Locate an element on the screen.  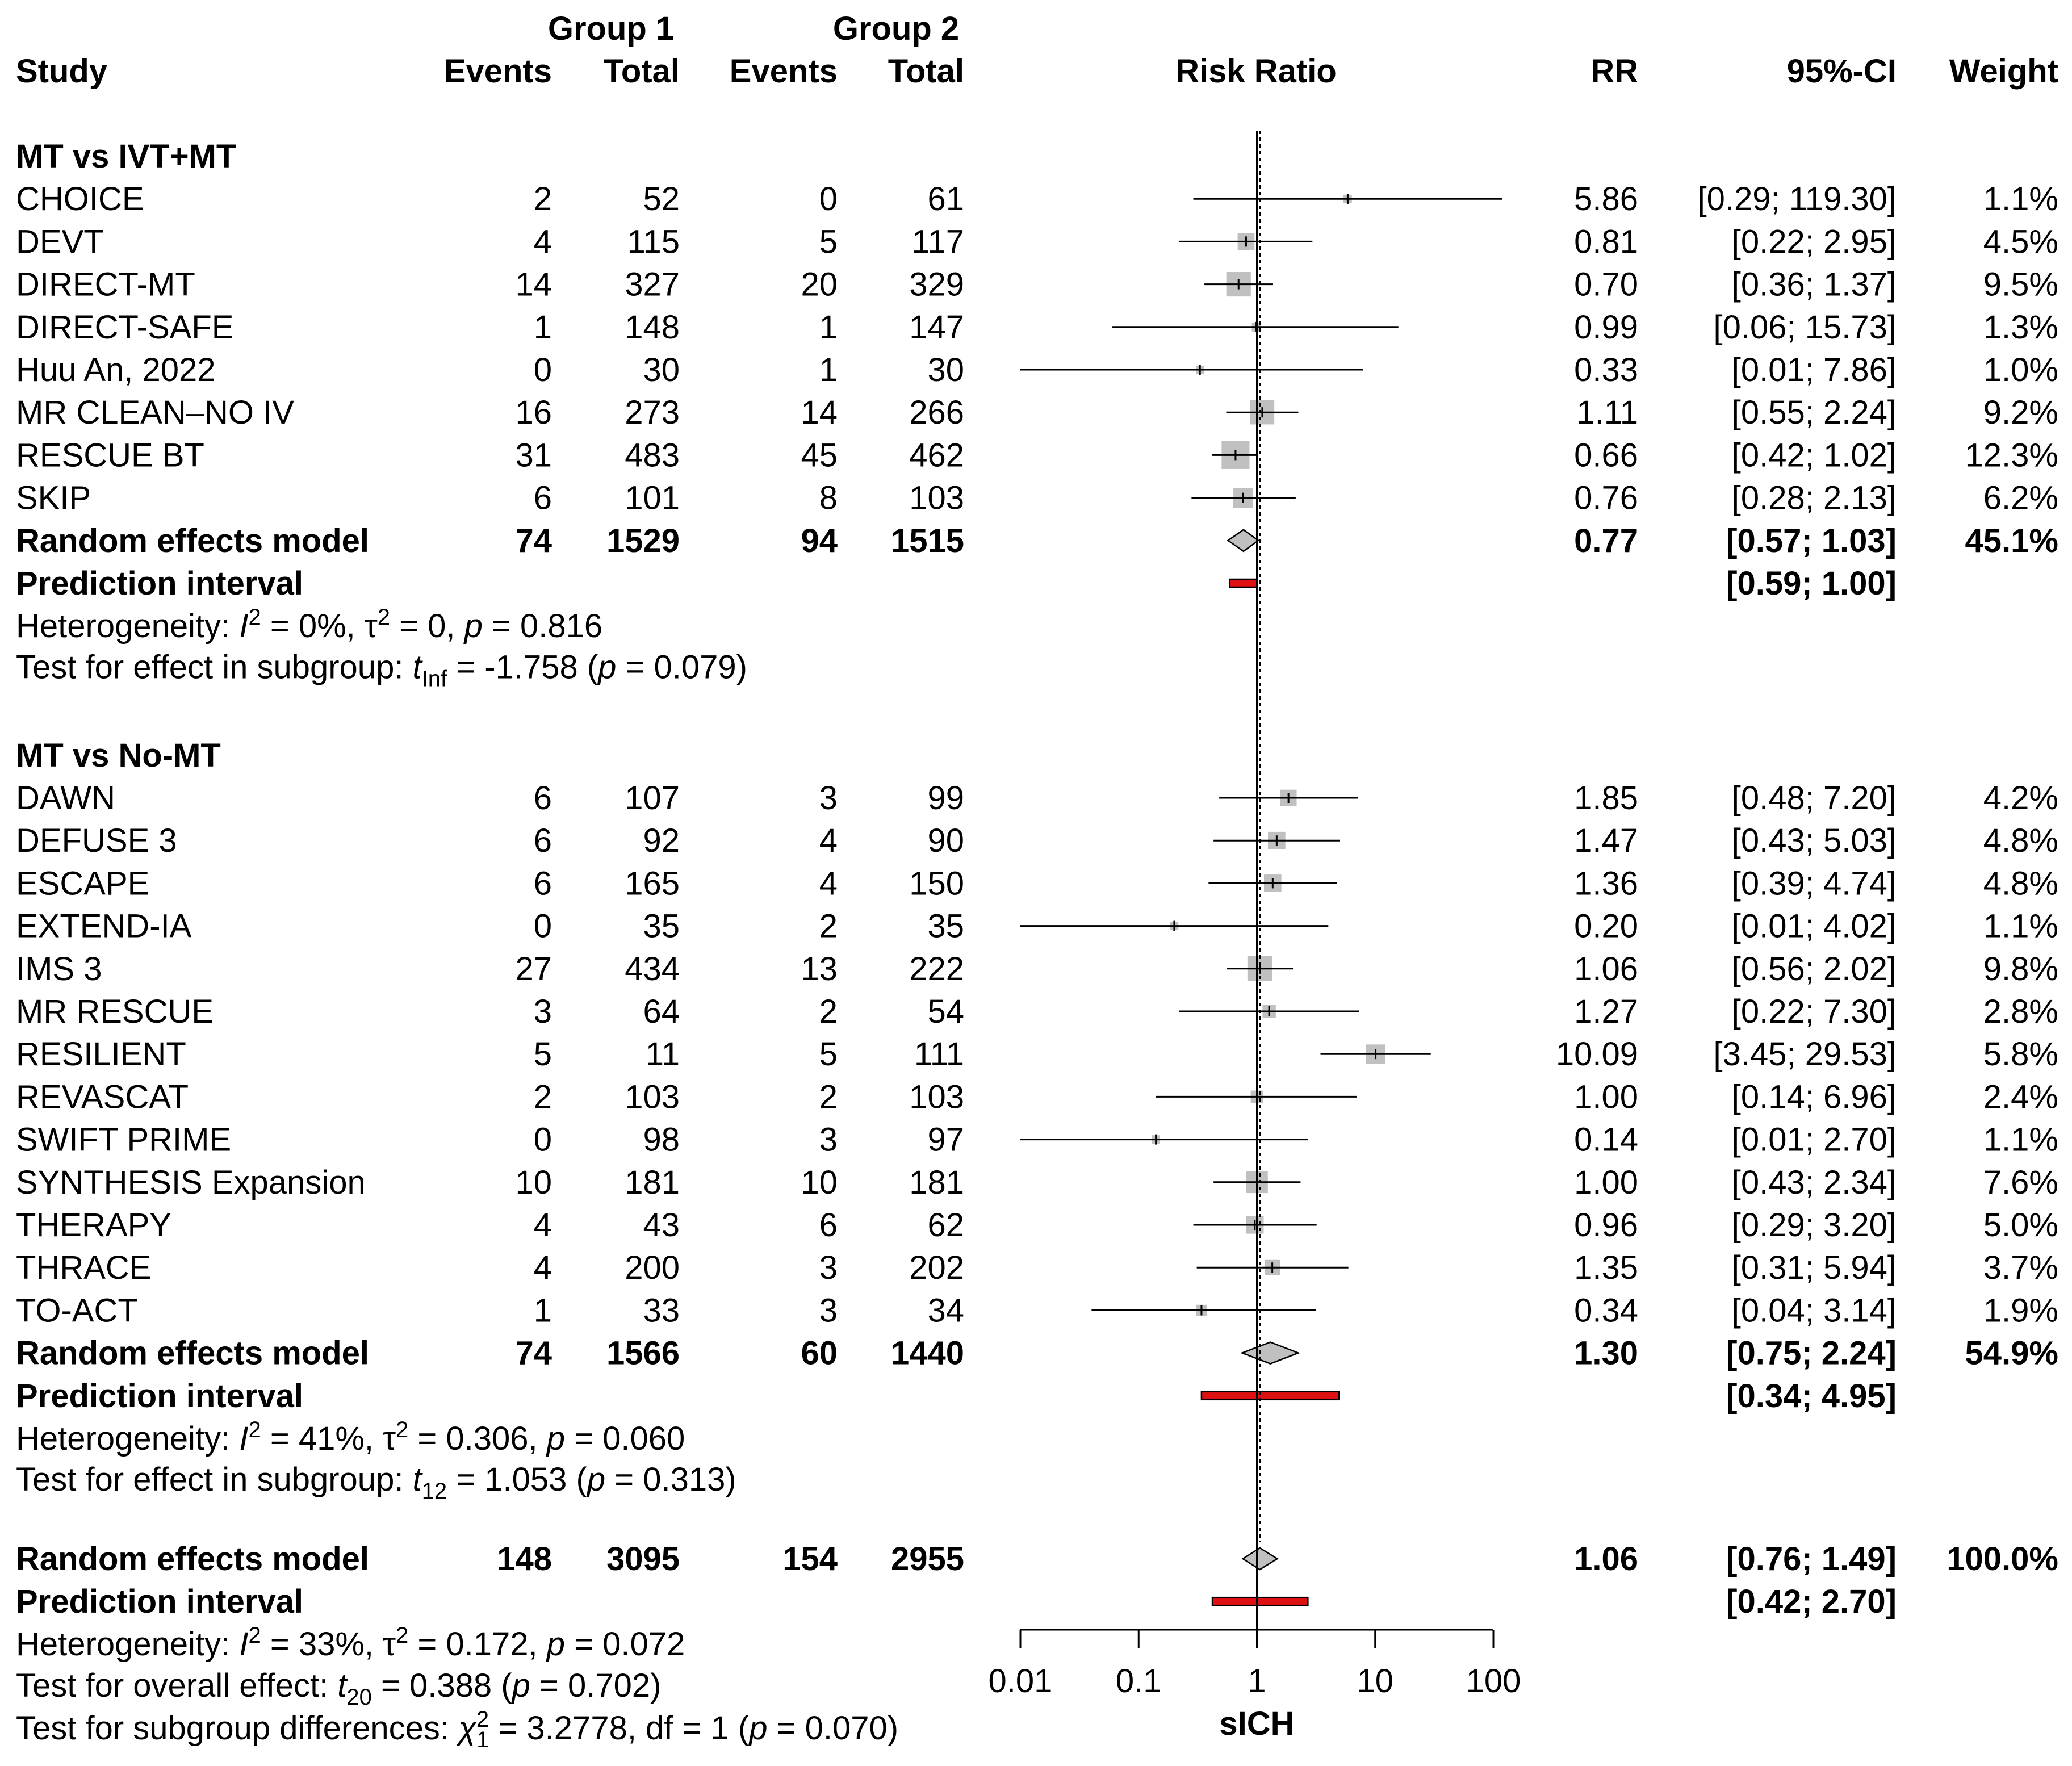
header-rr: RR is located at coordinates (1614, 71).